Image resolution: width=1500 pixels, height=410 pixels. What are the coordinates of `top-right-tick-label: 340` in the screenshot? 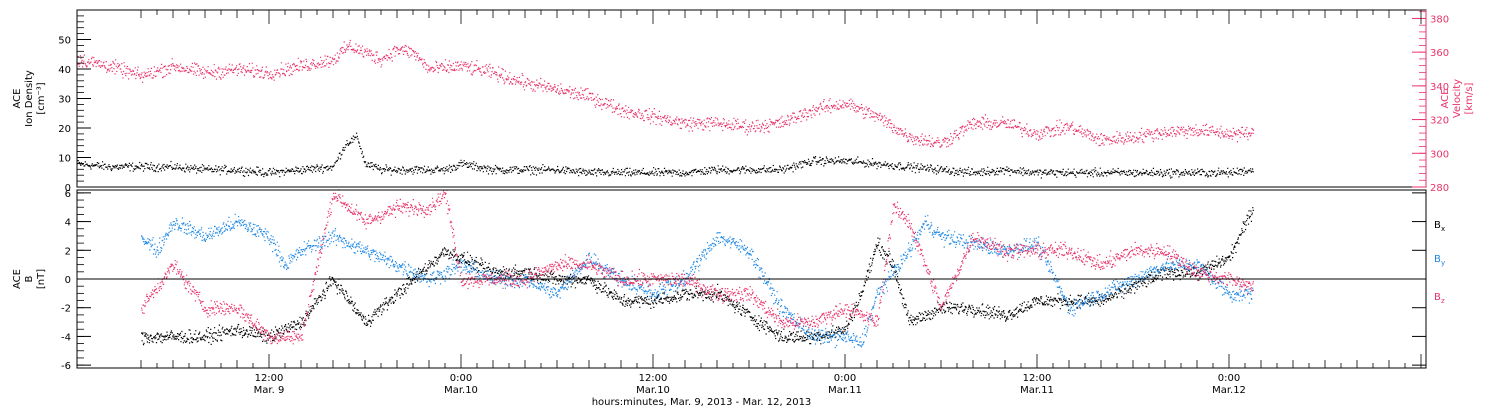 It's located at (1439, 87).